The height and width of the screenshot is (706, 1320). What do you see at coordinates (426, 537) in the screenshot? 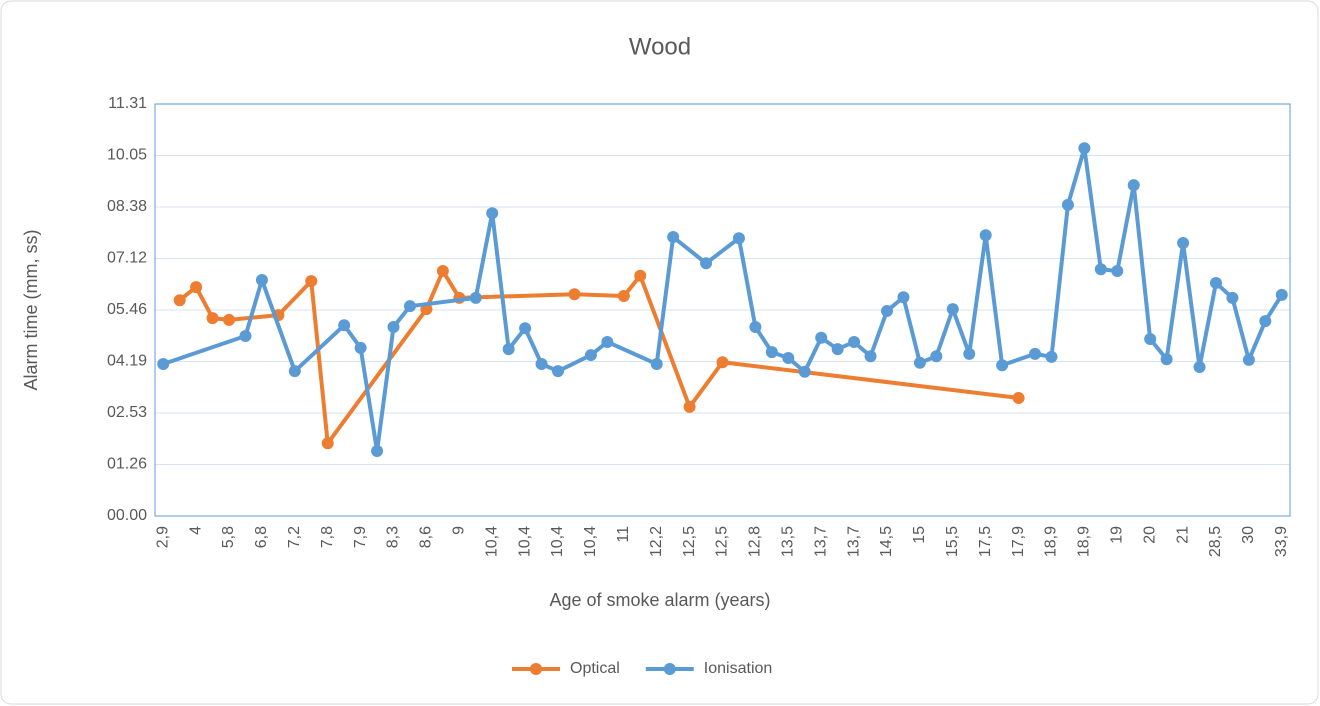
I see `x-tick-label: 8,6` at bounding box center [426, 537].